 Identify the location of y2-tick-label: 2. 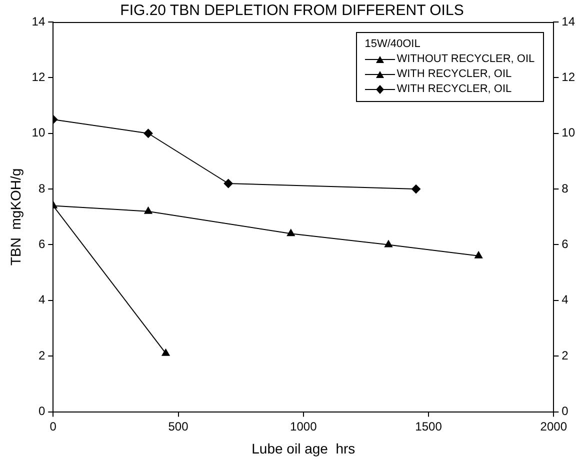
(565, 355).